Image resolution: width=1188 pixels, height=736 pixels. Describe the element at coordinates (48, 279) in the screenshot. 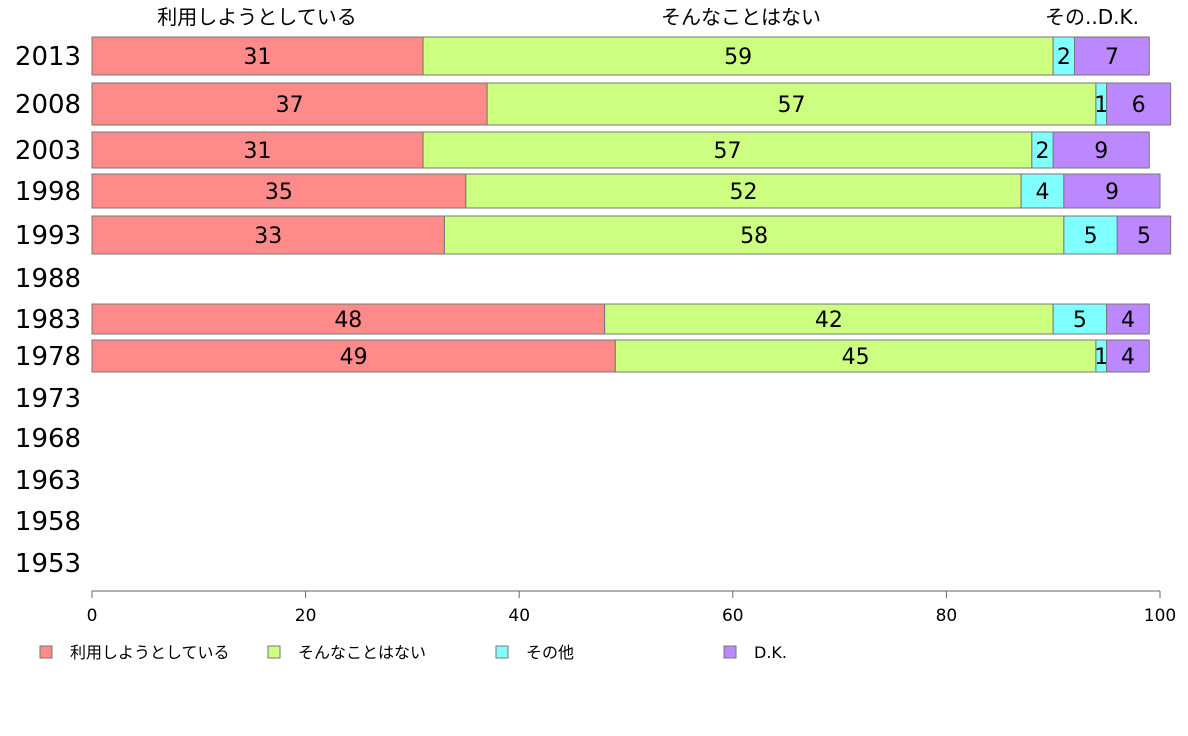

I see `year-label: 1988` at that location.